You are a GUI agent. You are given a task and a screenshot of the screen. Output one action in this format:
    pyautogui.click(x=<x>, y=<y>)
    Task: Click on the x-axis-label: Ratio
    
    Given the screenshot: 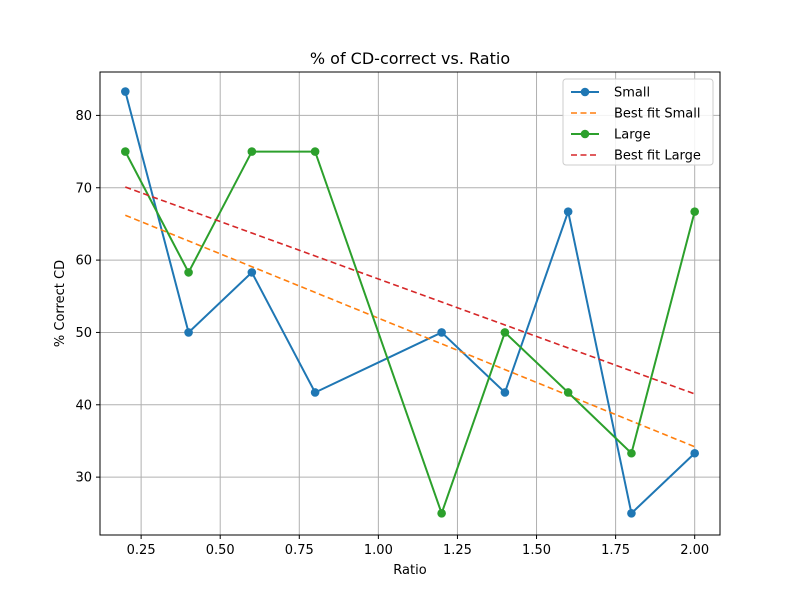 What is the action you would take?
    pyautogui.click(x=409, y=570)
    